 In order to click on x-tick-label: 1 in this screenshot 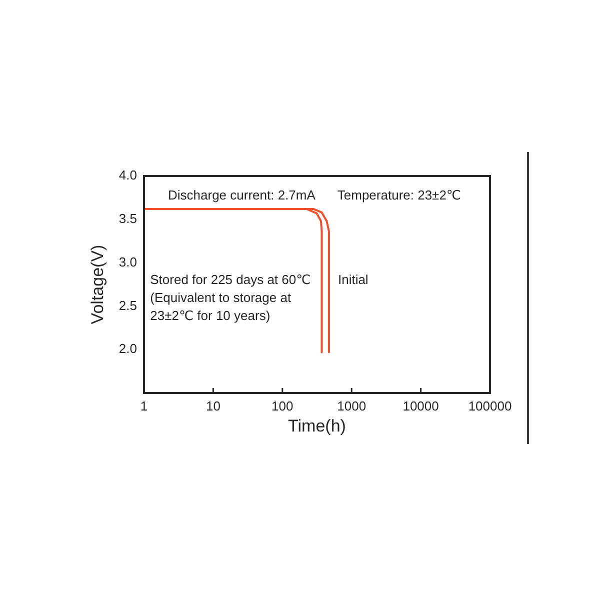, I will do `click(144, 406)`.